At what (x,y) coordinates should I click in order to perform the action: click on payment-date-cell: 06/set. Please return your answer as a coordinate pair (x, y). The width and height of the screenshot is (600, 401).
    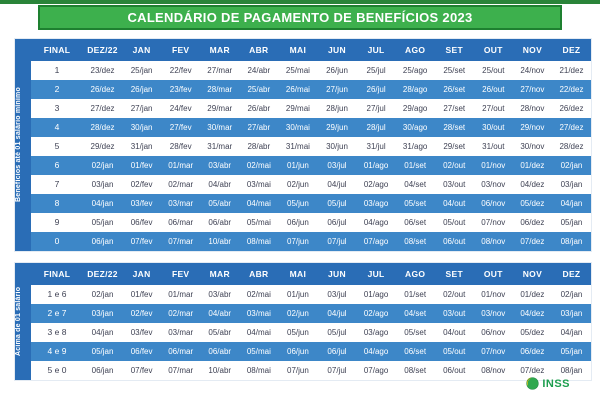
    Looking at the image, I should click on (415, 351).